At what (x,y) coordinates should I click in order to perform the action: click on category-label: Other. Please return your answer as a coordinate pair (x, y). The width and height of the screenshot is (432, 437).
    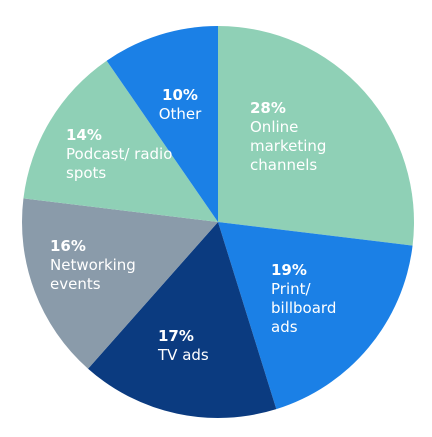
    Looking at the image, I should click on (180, 114).